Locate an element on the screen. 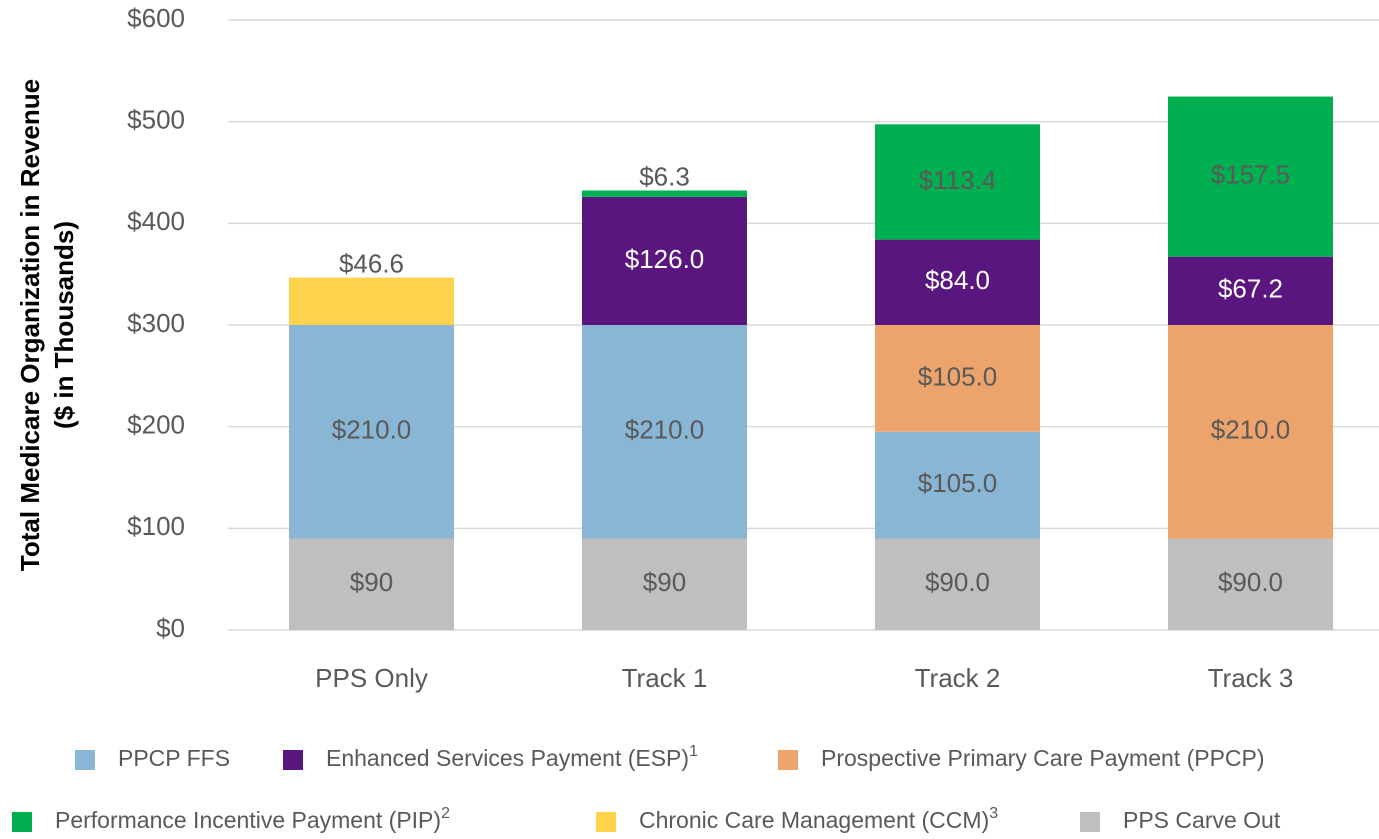 This screenshot has width=1379, height=839. legend-name: PPCP FFS is located at coordinates (174, 758).